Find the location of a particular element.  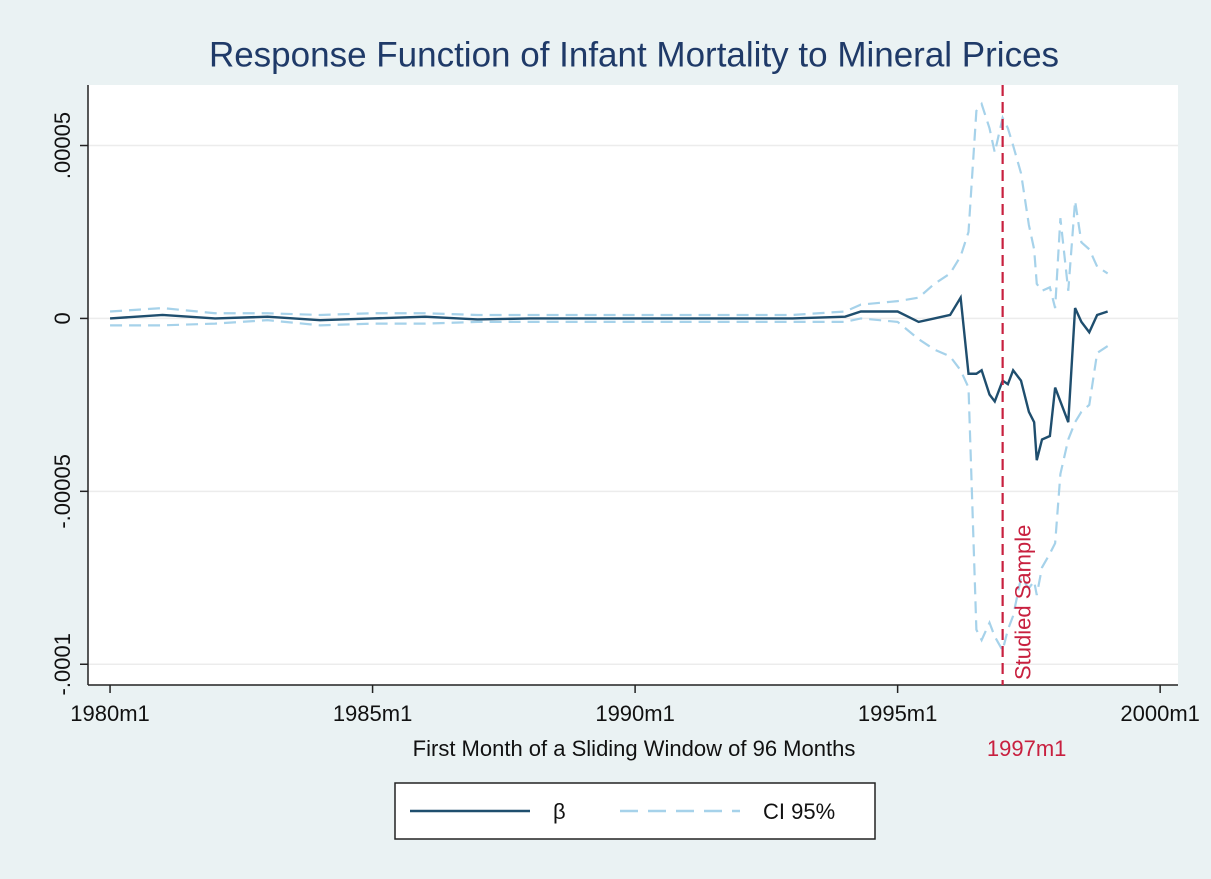

y-tick-label: .00005 is located at coordinates (62, 145).